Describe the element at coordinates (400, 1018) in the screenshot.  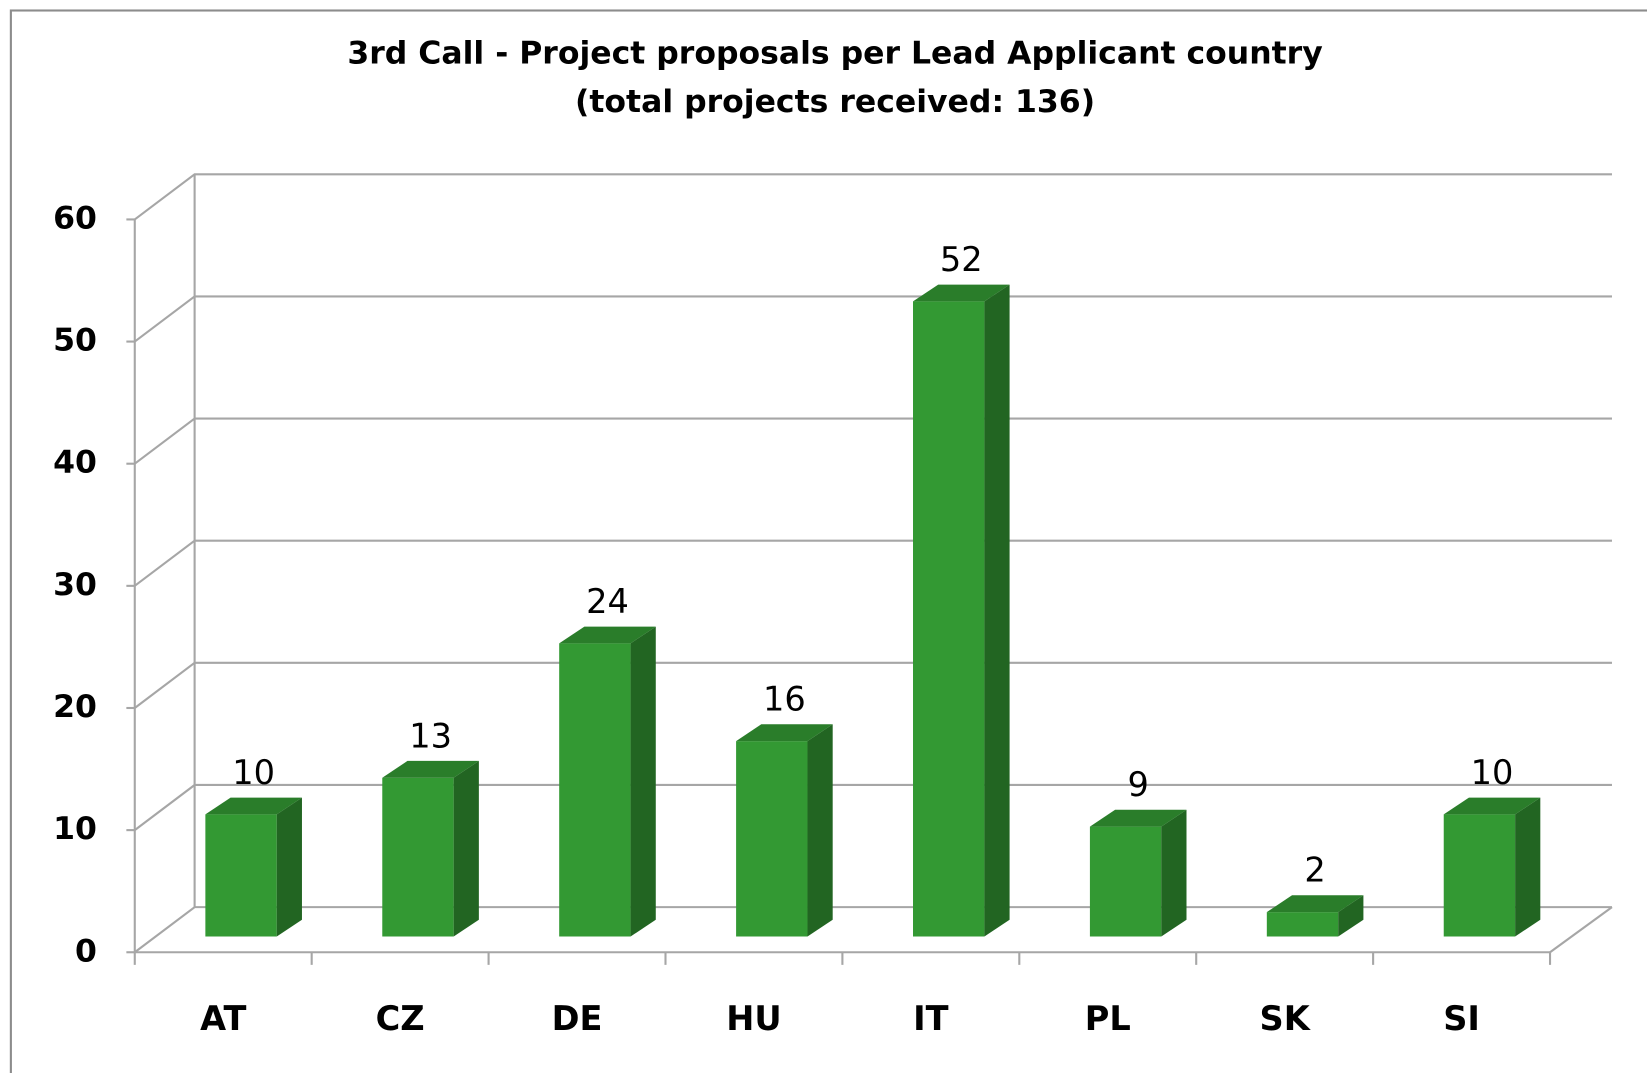
I see `x-tick-label: CZ` at that location.